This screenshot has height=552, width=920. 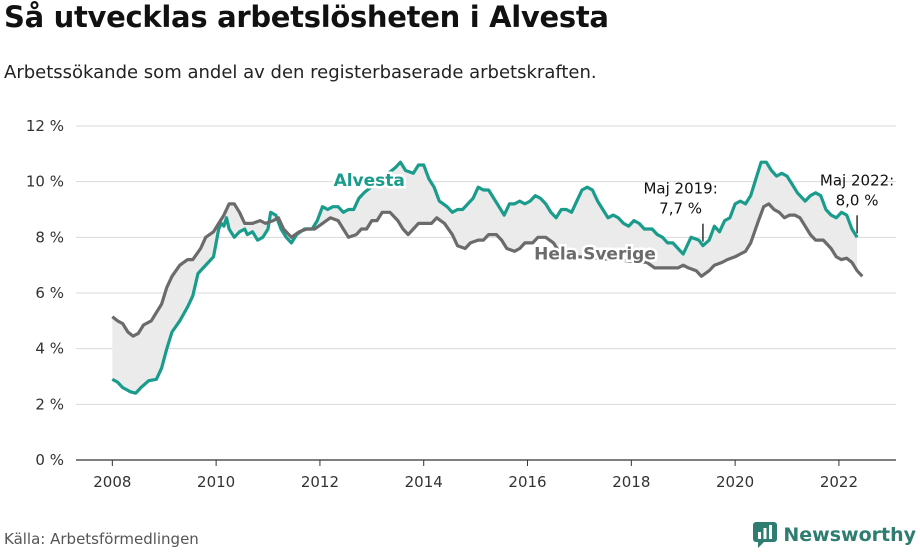 What do you see at coordinates (49, 460) in the screenshot?
I see `y-tick-label: 0 %` at bounding box center [49, 460].